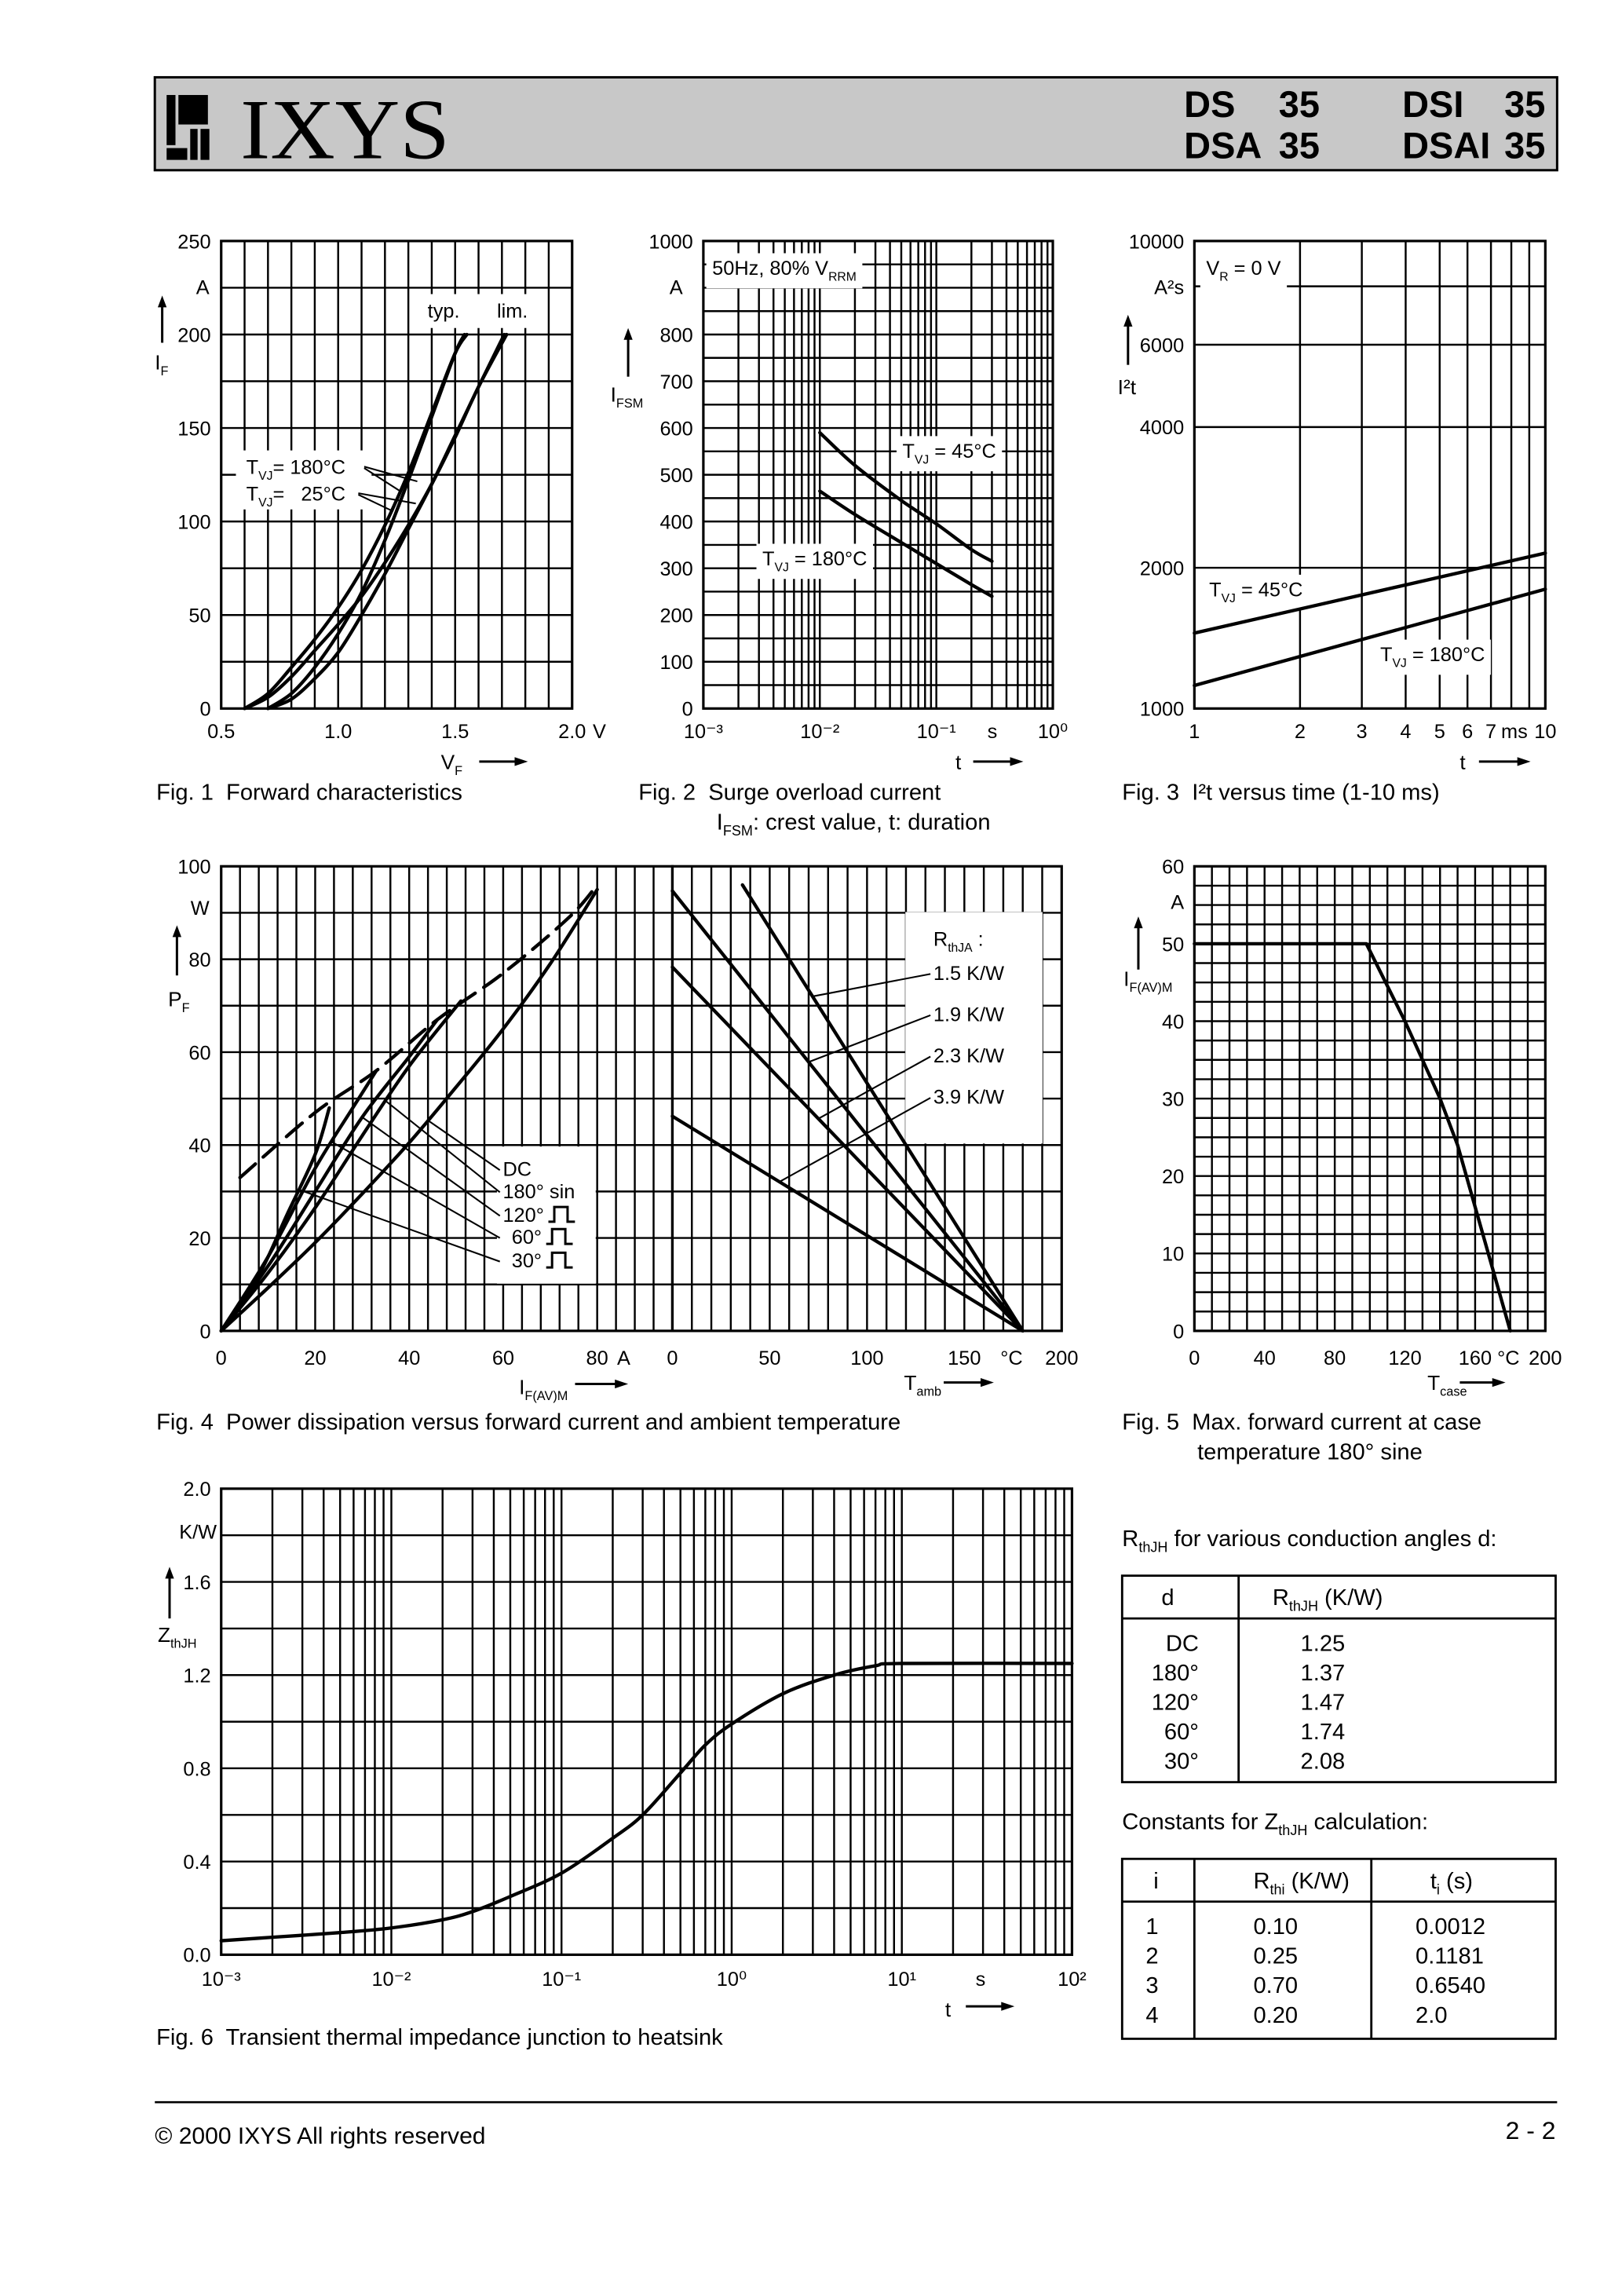 The image size is (1622, 2296). Describe the element at coordinates (1338, 1679) in the screenshot. I see `table-border` at that location.